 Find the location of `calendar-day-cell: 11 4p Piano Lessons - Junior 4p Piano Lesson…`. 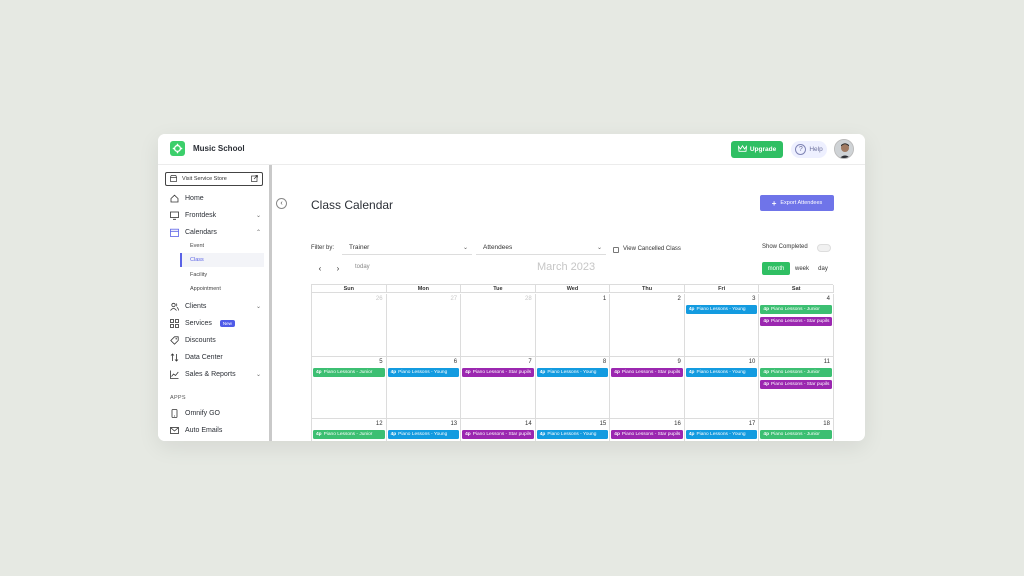

calendar-day-cell: 11 4p Piano Lessons - Junior 4p Piano Lesson… is located at coordinates (796, 388).